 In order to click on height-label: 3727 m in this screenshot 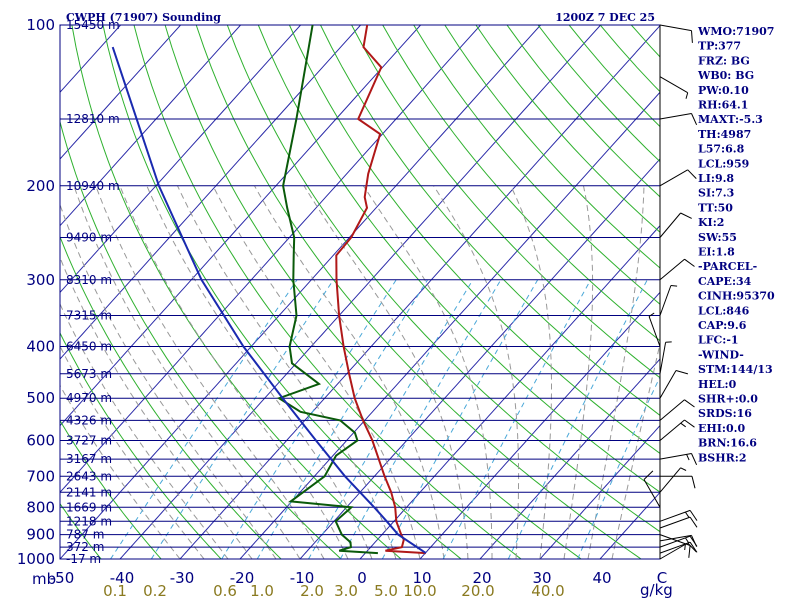, I will do `click(89, 441)`.